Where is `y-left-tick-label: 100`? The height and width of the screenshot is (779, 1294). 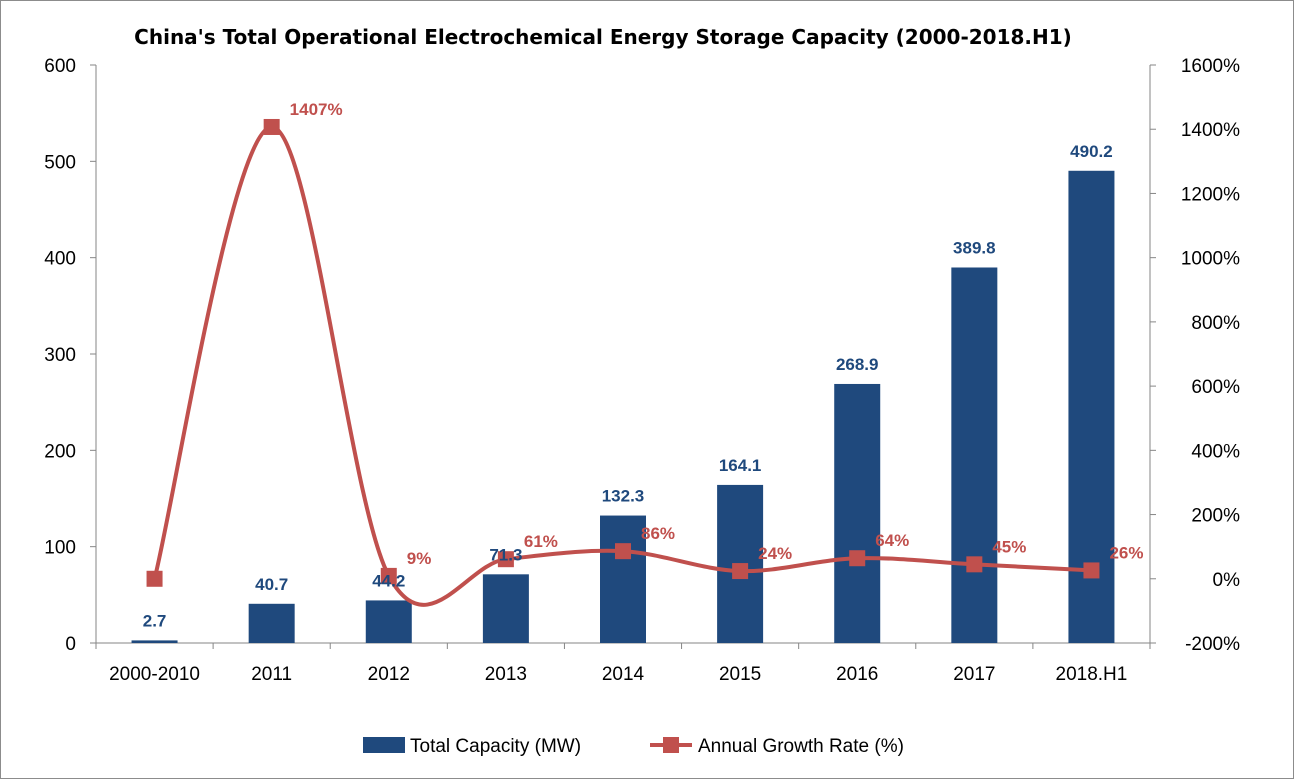
y-left-tick-label: 100 is located at coordinates (60, 548).